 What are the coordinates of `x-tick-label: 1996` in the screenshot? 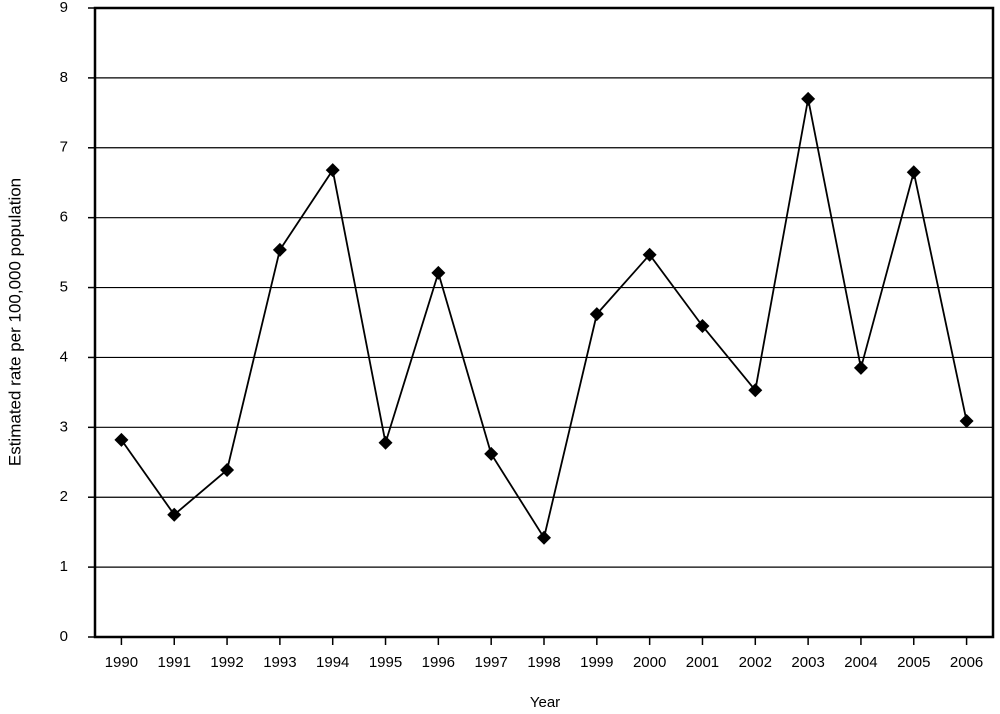 It's located at (438, 662).